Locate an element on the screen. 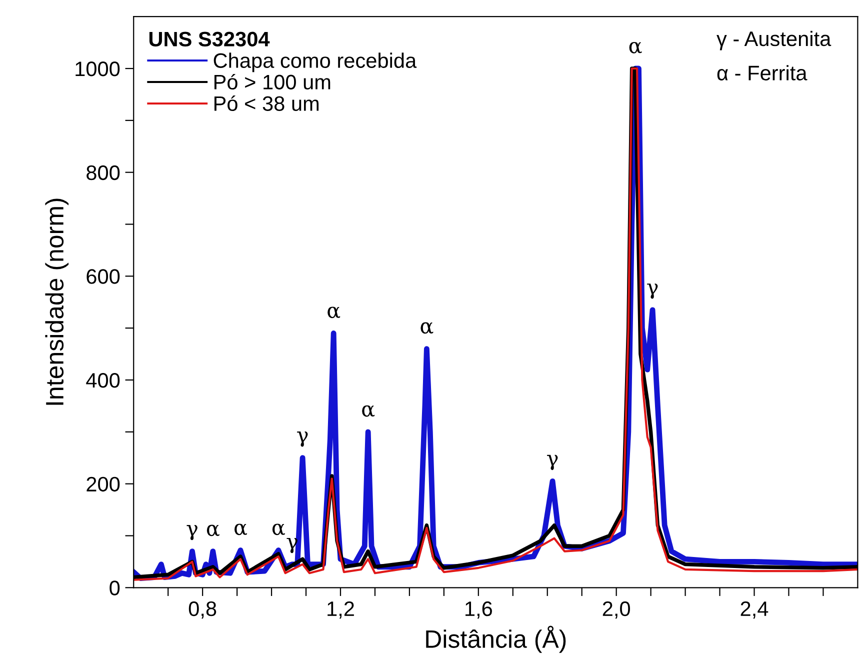  legend-label: Chapa como recebida is located at coordinates (315, 62).